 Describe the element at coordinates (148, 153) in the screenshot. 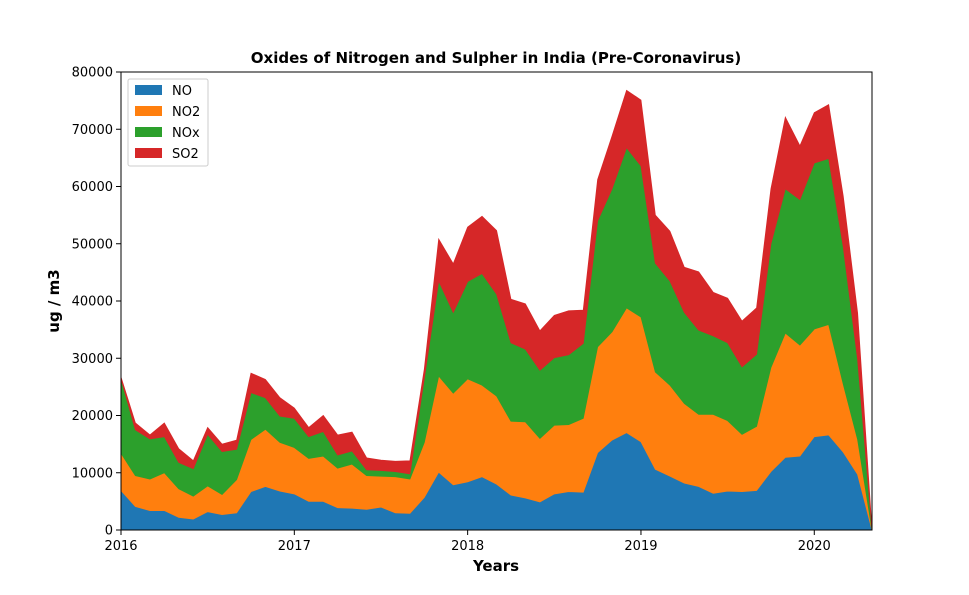

I see `legend-swatch-so2` at that location.